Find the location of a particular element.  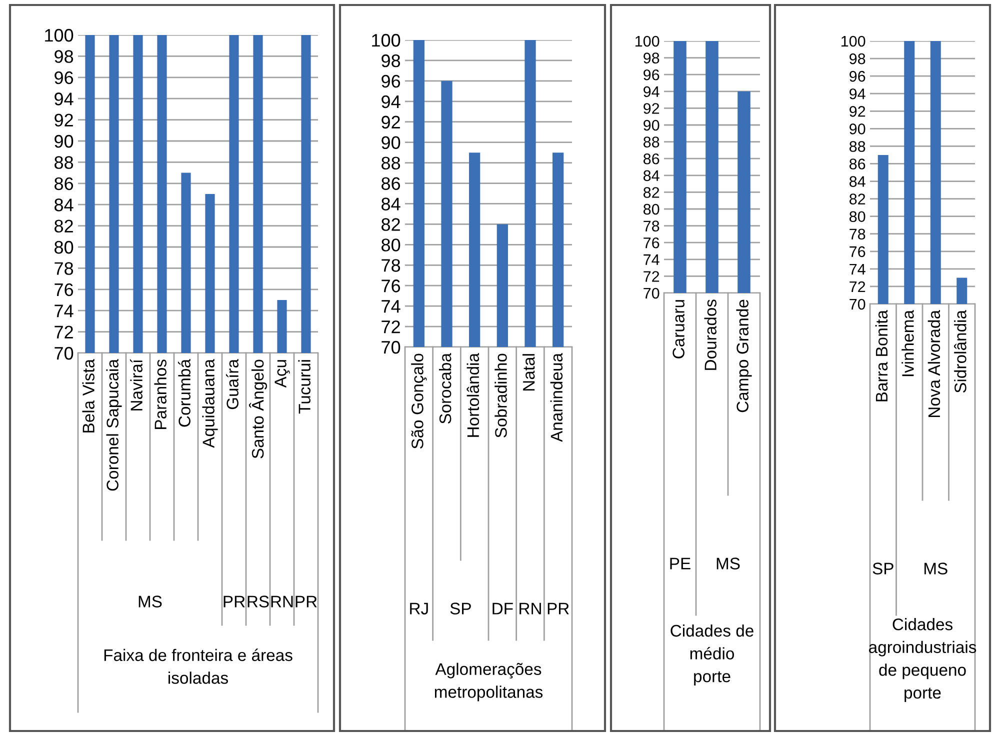

x-tick-label: Campo Grande is located at coordinates (744, 356).